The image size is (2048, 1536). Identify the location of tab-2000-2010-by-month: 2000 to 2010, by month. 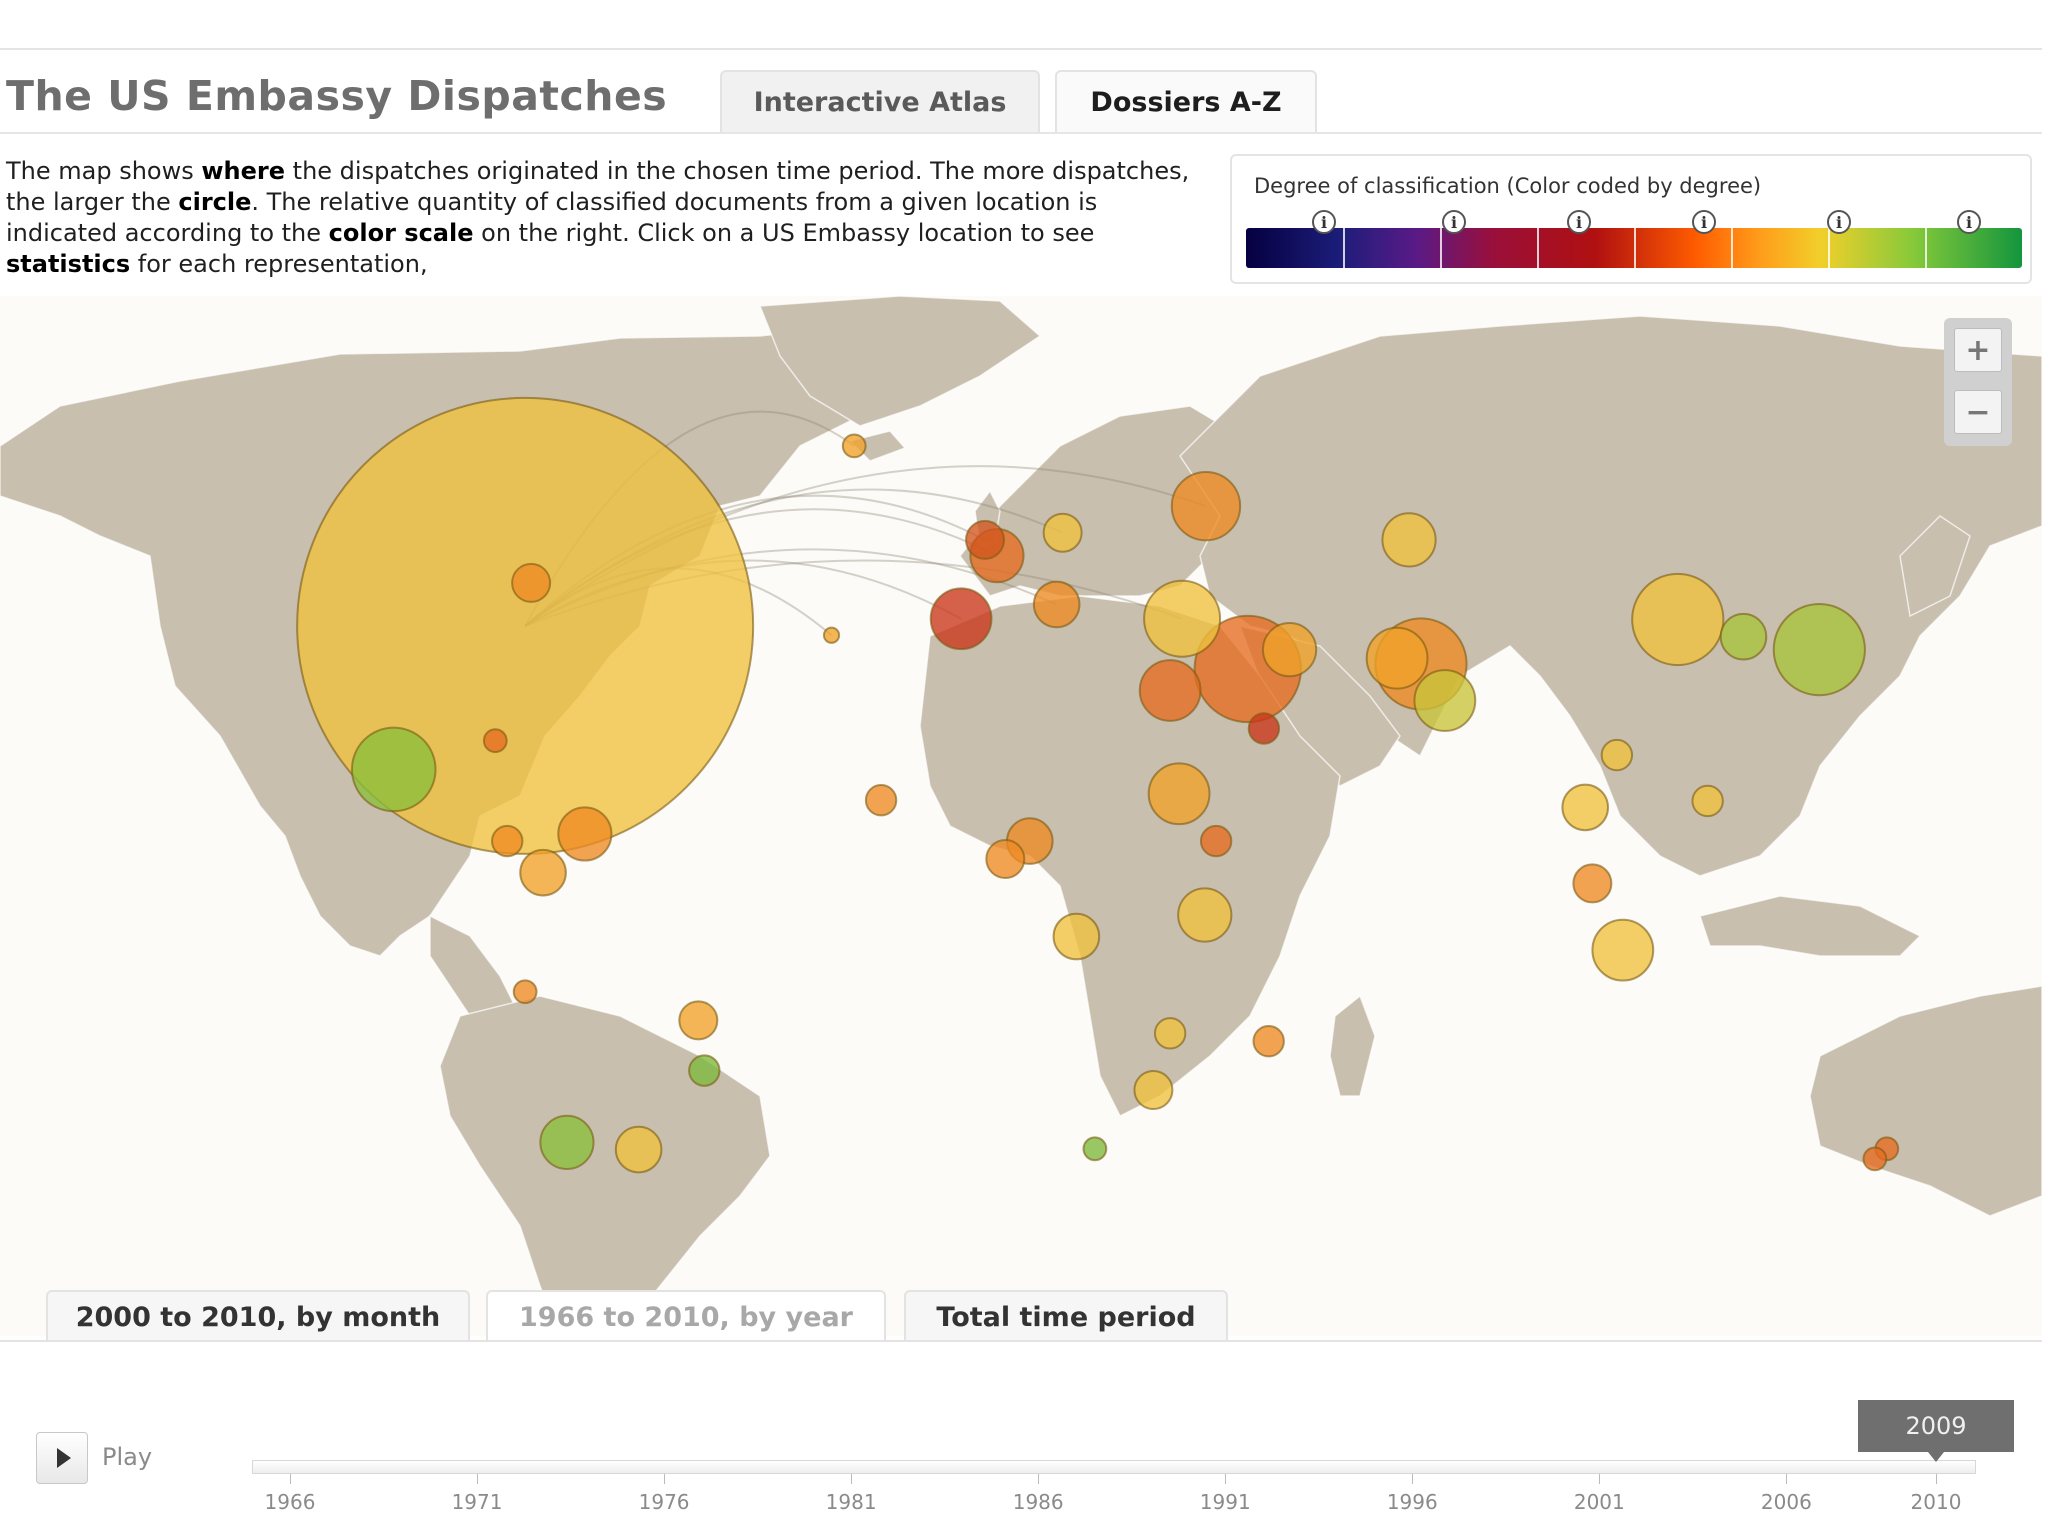
(258, 1316).